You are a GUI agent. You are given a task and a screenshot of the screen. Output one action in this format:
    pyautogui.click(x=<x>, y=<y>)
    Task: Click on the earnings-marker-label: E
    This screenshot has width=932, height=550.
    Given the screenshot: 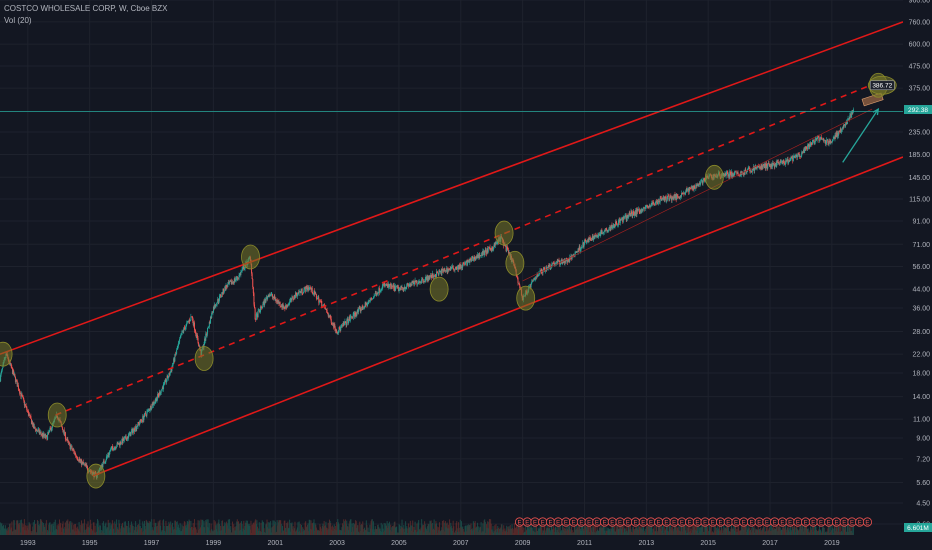 What is the action you would take?
    pyautogui.click(x=736, y=523)
    